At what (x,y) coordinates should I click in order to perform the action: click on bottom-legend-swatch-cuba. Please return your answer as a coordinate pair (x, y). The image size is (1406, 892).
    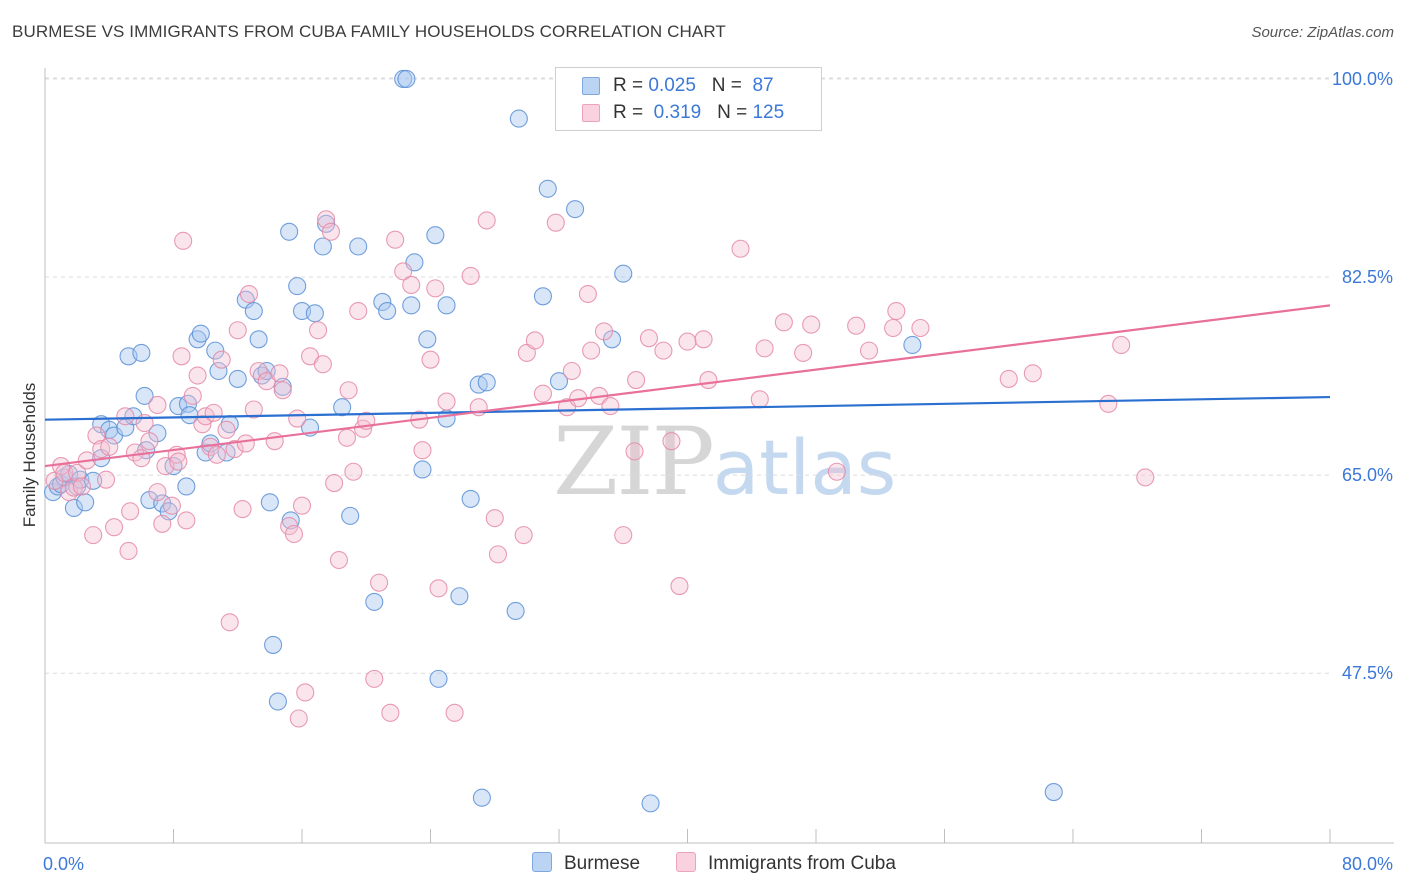
    Looking at the image, I should click on (686, 862).